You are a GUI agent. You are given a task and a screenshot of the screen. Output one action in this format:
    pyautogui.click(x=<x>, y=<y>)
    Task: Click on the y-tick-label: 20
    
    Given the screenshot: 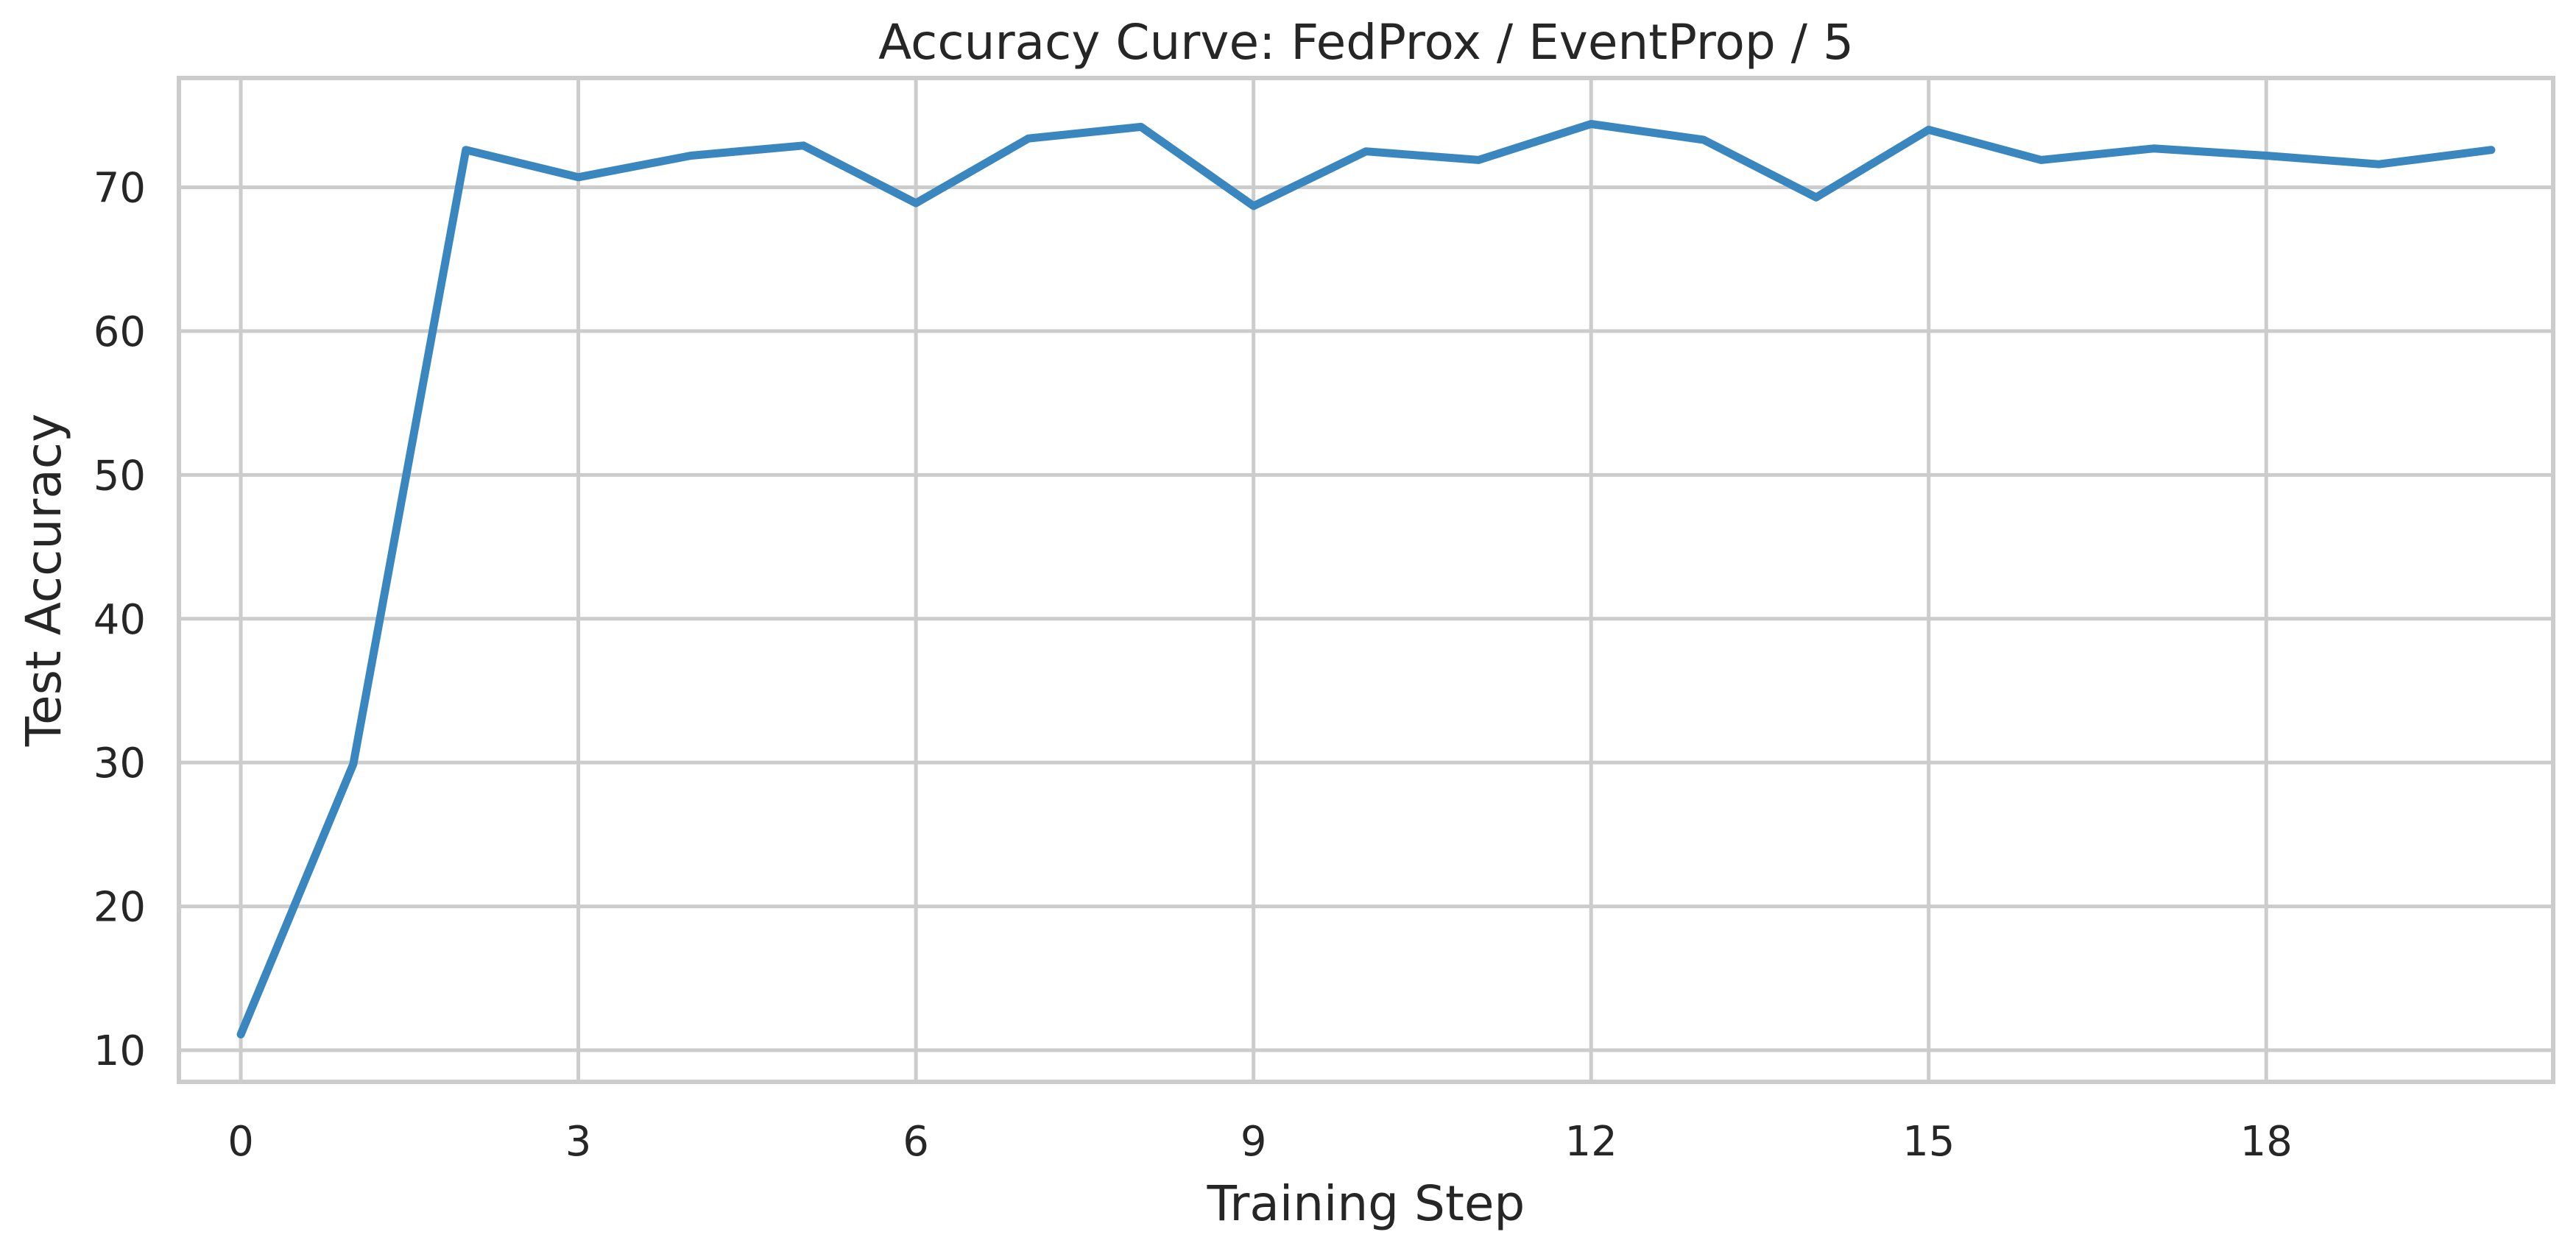 What is the action you would take?
    pyautogui.click(x=119, y=908)
    